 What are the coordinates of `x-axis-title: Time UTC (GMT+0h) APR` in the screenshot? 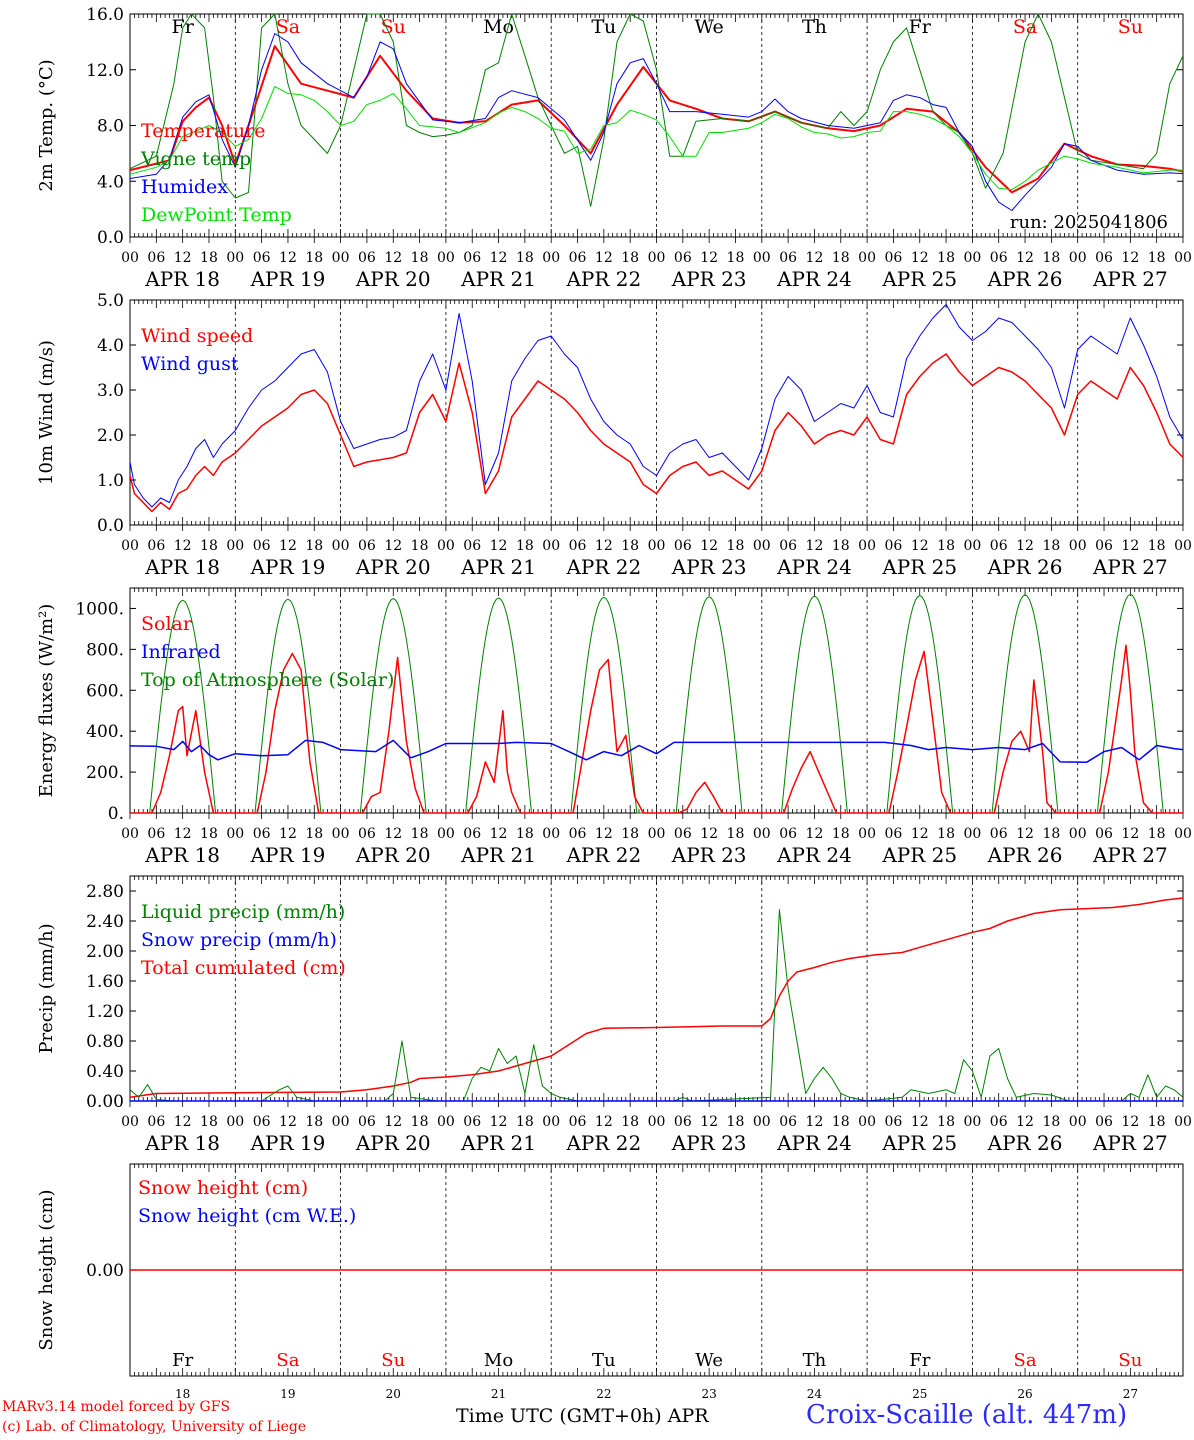 It's located at (582, 1416).